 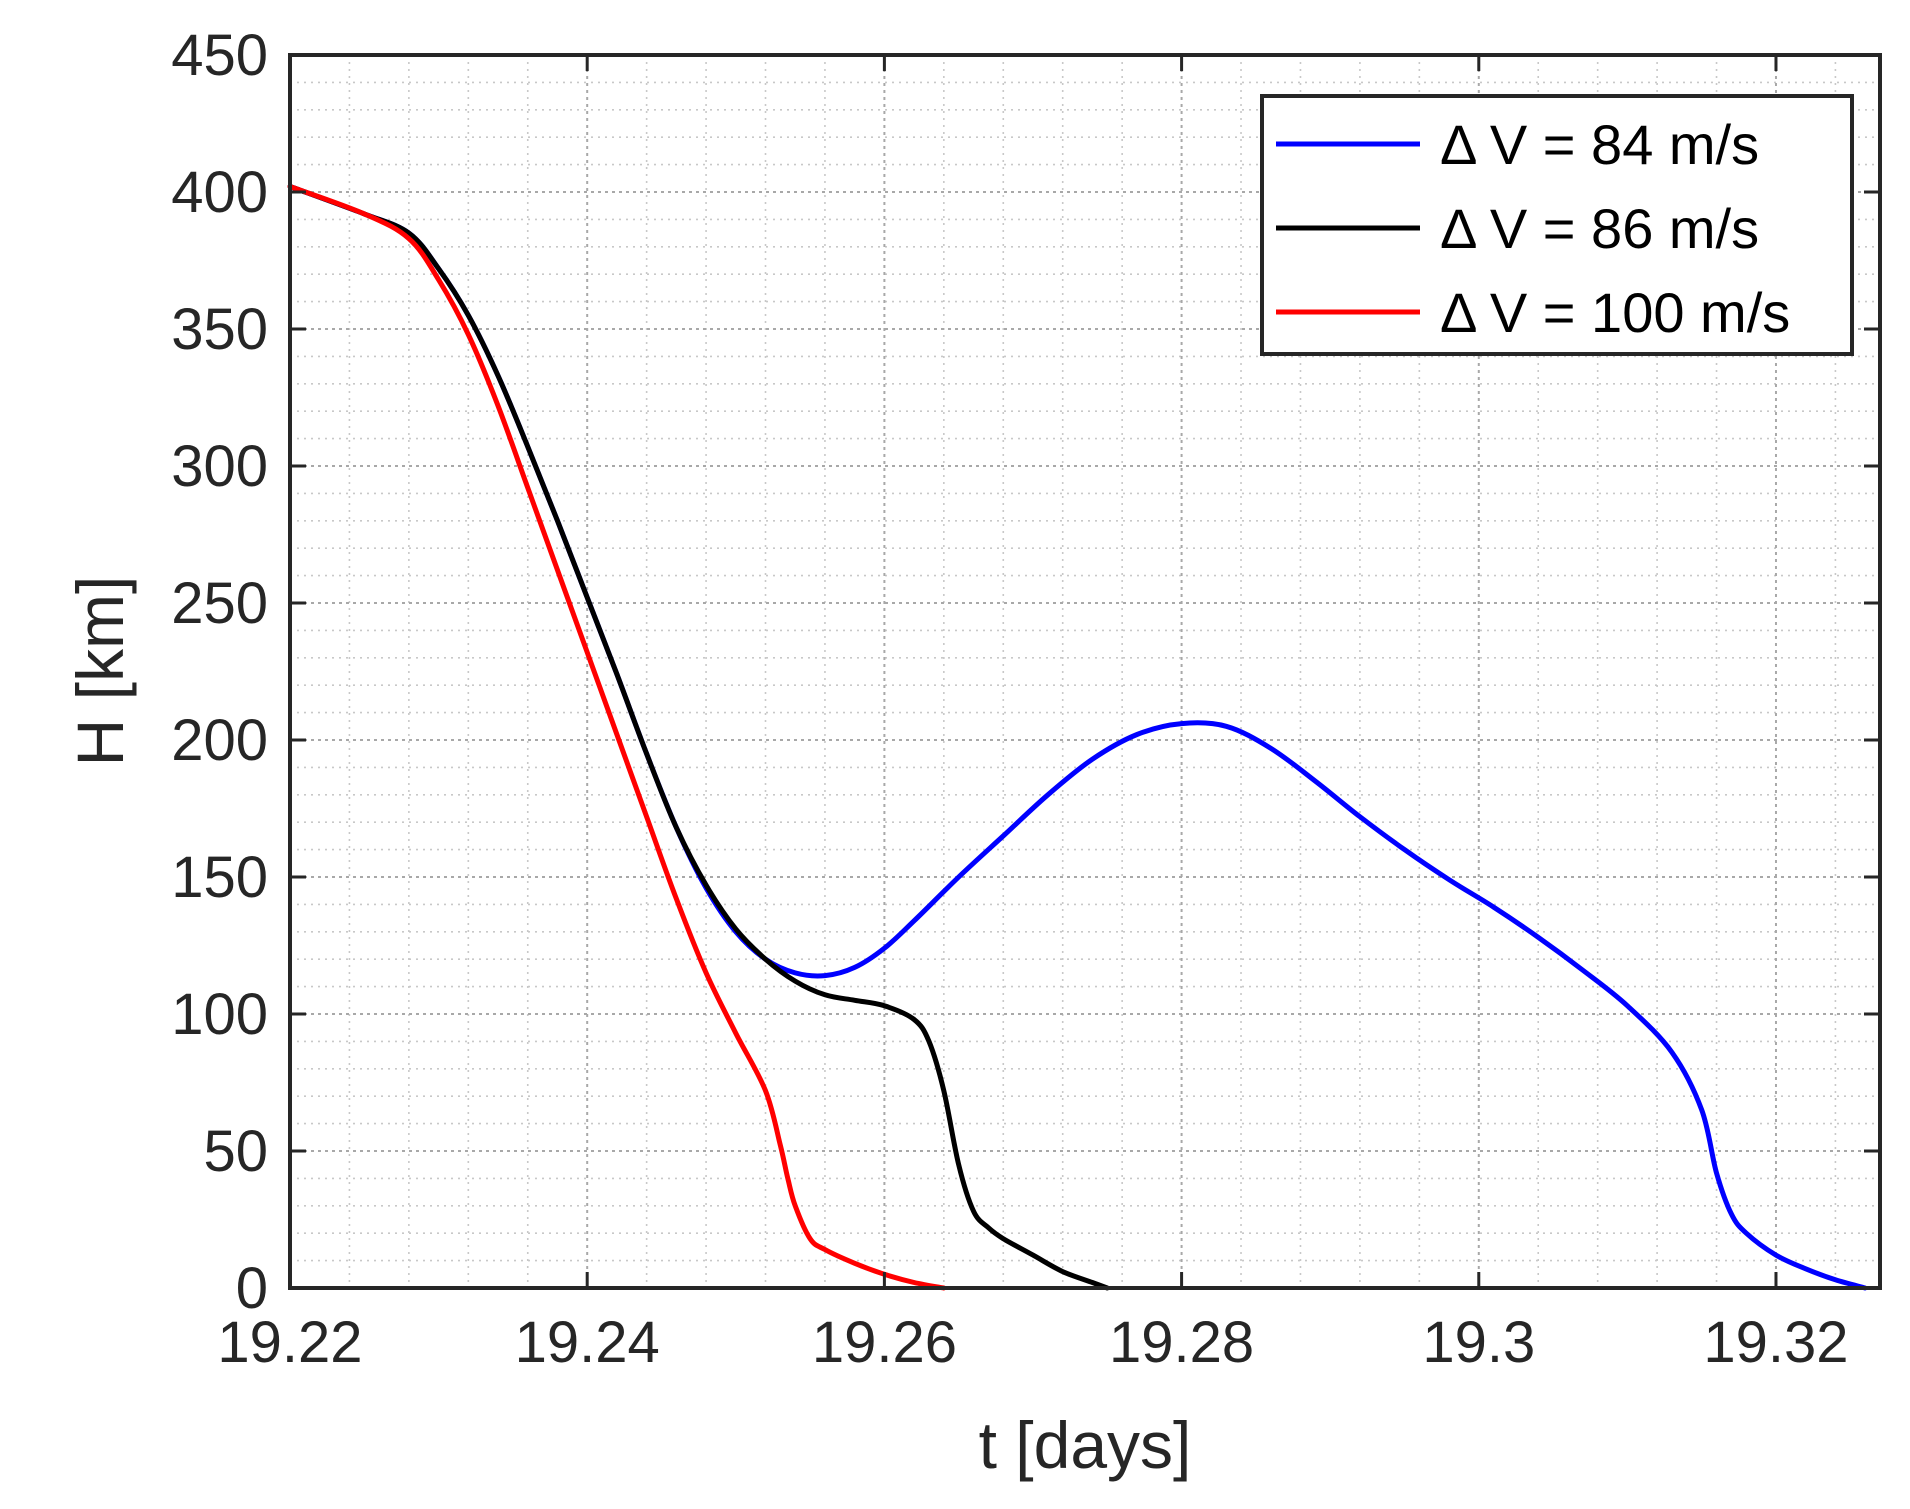 What do you see at coordinates (219, 1014) in the screenshot?
I see `y-tick-label: 100` at bounding box center [219, 1014].